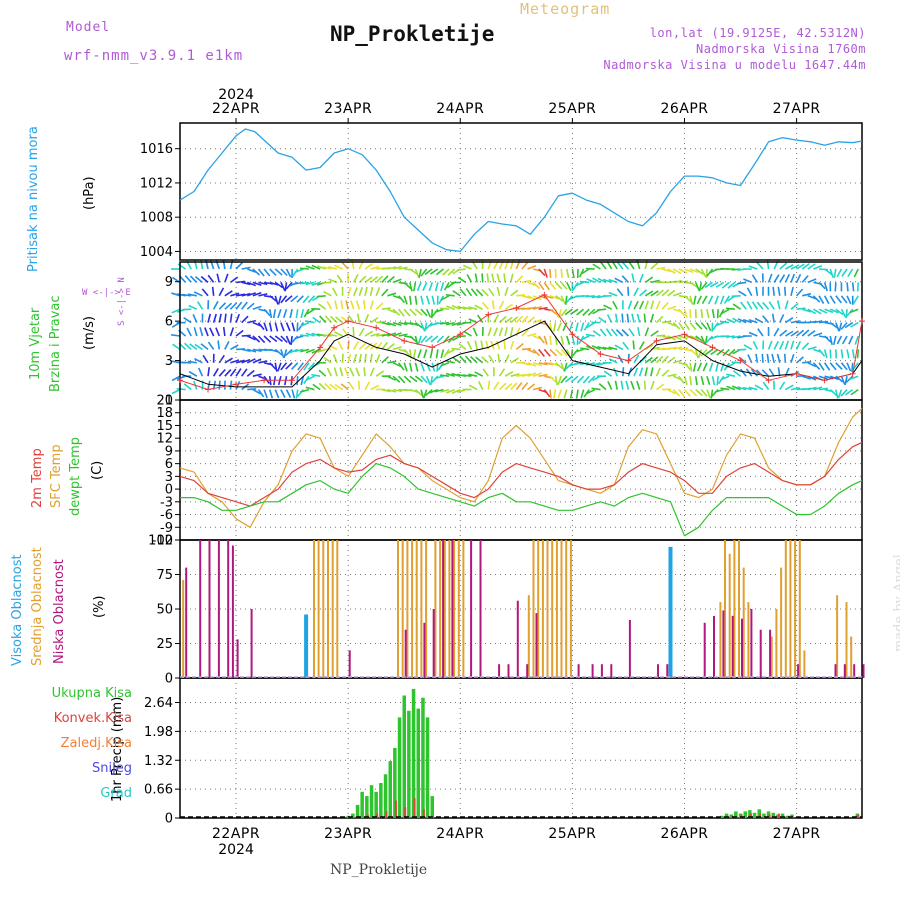 The height and width of the screenshot is (900, 900). What do you see at coordinates (88, 27) in the screenshot?
I see `model-label: Model` at bounding box center [88, 27].